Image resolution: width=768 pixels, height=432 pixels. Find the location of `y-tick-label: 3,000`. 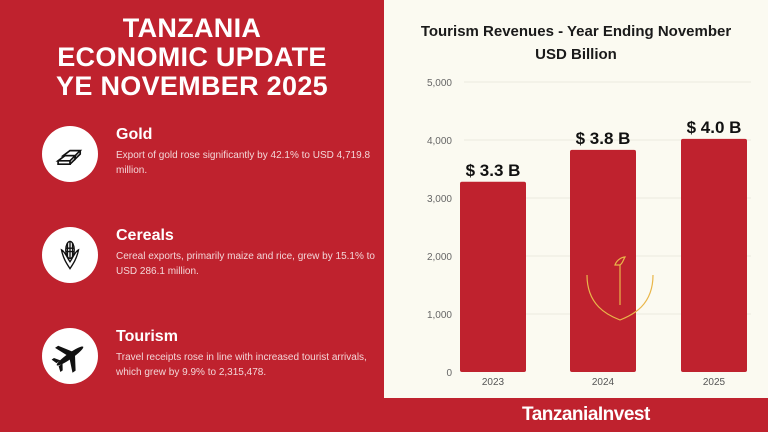

y-tick-label: 3,000 is located at coordinates (439, 199).